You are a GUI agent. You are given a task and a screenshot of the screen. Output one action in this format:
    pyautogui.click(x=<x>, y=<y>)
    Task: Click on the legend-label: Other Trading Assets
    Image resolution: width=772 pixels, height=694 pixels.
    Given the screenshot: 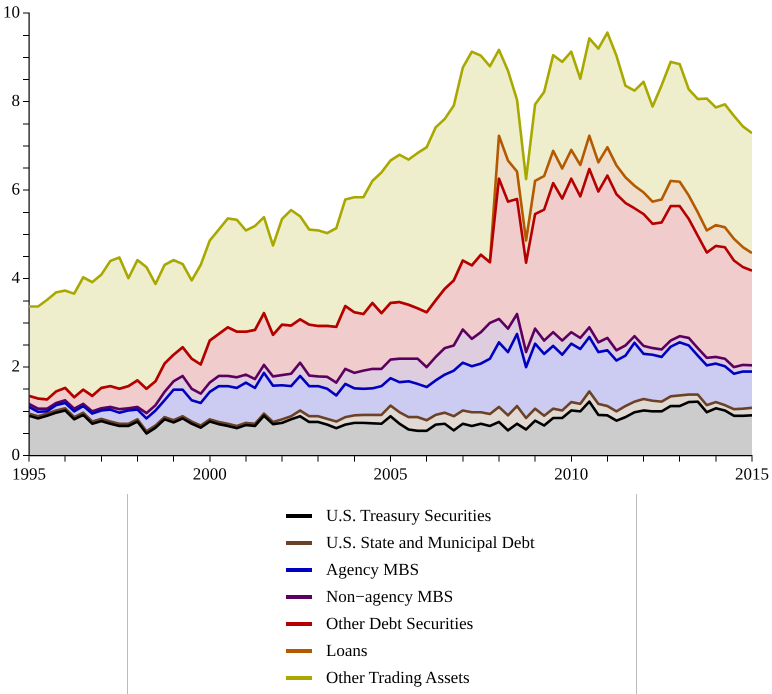 What is the action you would take?
    pyautogui.click(x=398, y=678)
    